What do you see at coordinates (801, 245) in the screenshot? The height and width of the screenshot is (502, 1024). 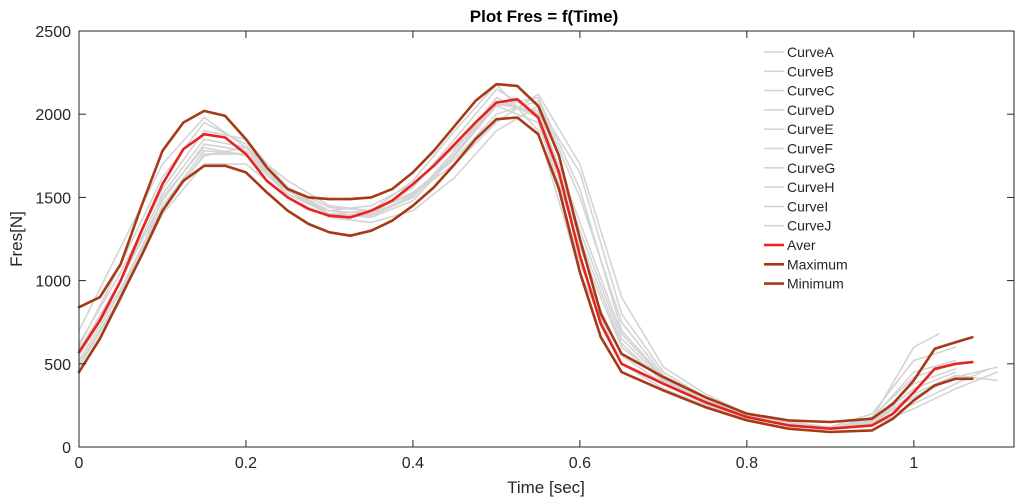 I see `legend-label: Aver` at bounding box center [801, 245].